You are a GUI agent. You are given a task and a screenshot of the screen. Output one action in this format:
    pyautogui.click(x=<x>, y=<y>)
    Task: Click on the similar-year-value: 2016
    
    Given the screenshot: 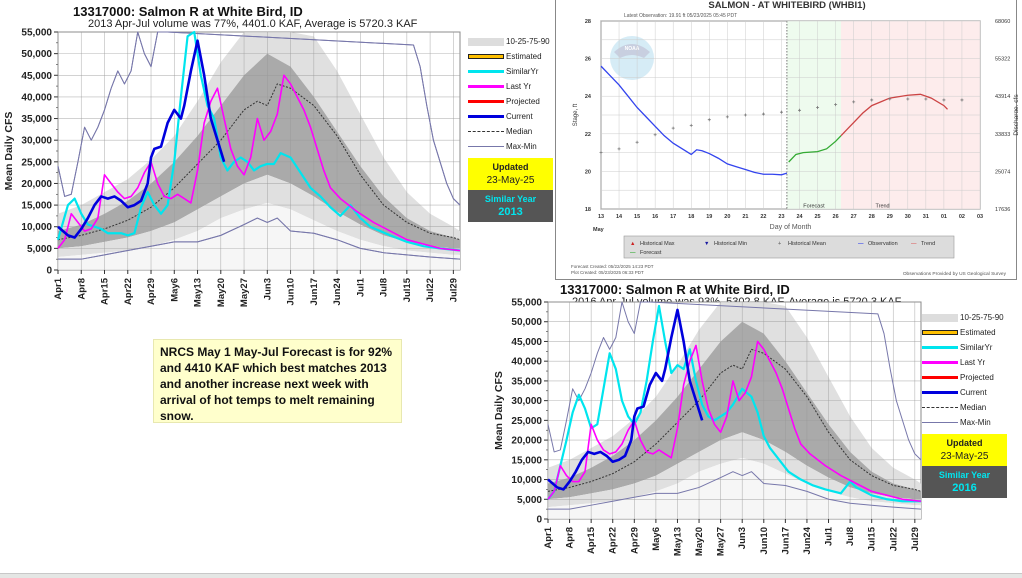 What is the action you would take?
    pyautogui.click(x=964, y=488)
    